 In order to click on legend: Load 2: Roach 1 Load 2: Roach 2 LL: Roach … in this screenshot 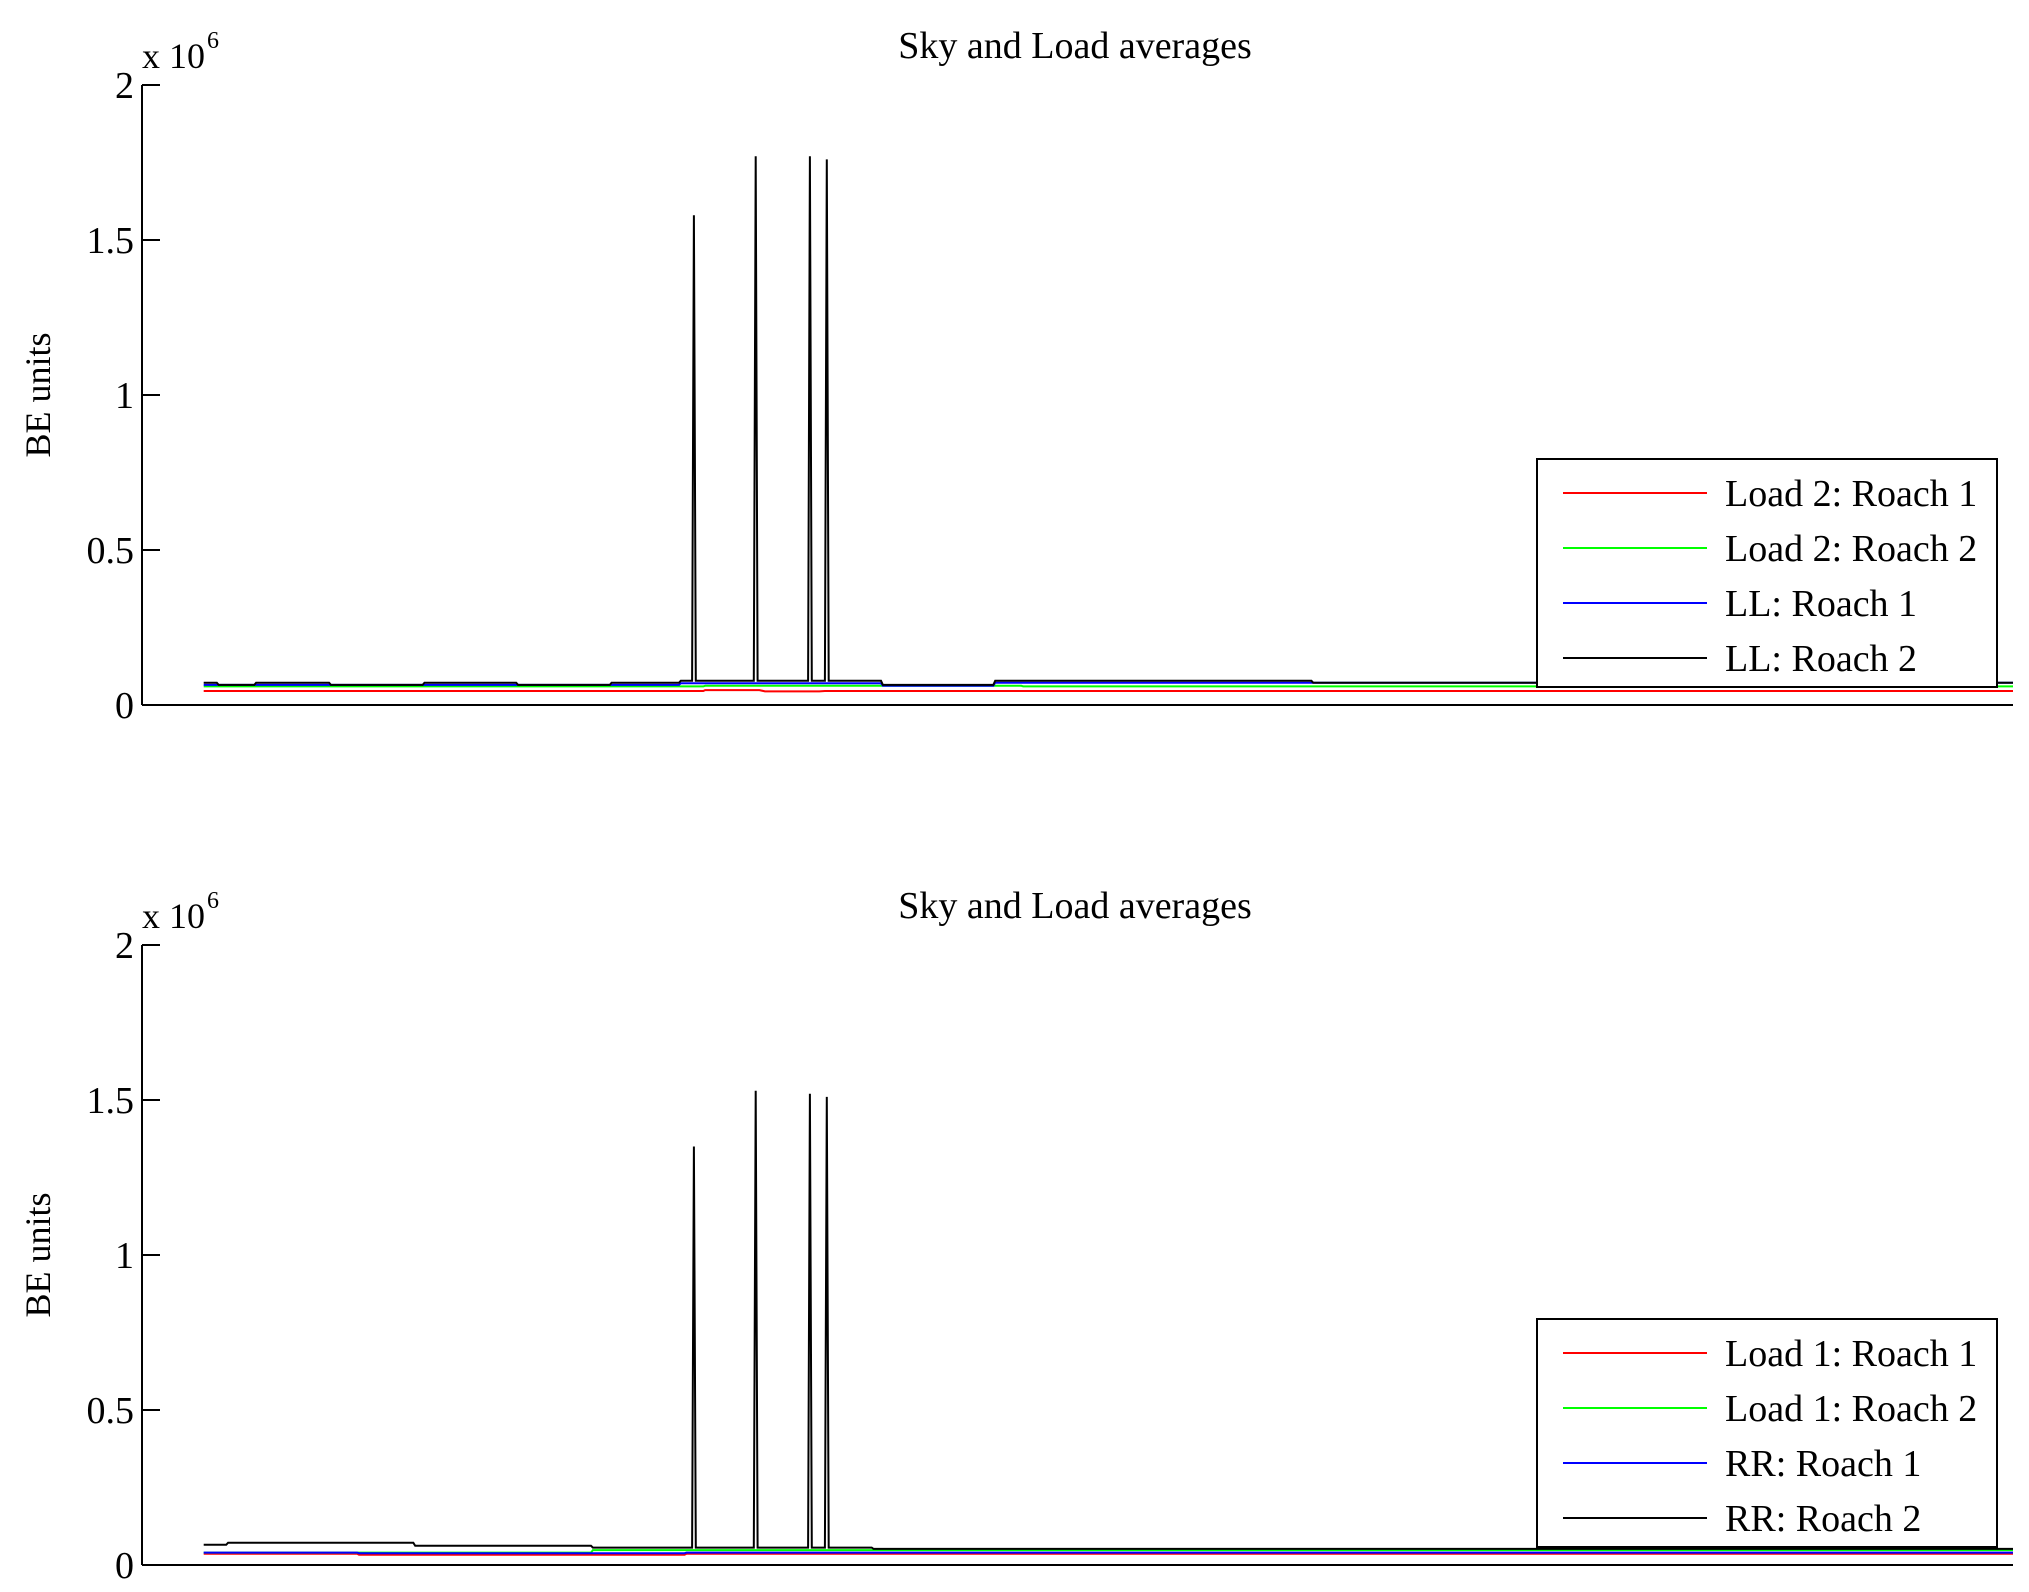, I will do `click(1767, 573)`.